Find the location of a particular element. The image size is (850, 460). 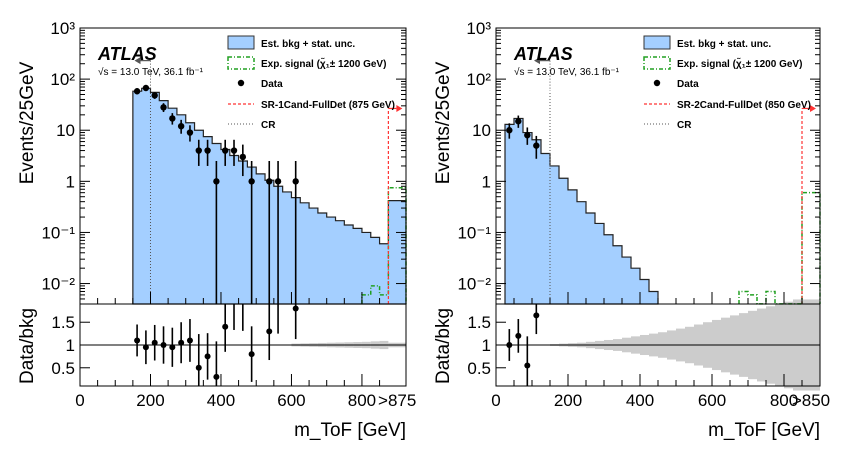

legend-sr-label: SR-1Cand-FullDet (875 GeV) is located at coordinates (328, 105).